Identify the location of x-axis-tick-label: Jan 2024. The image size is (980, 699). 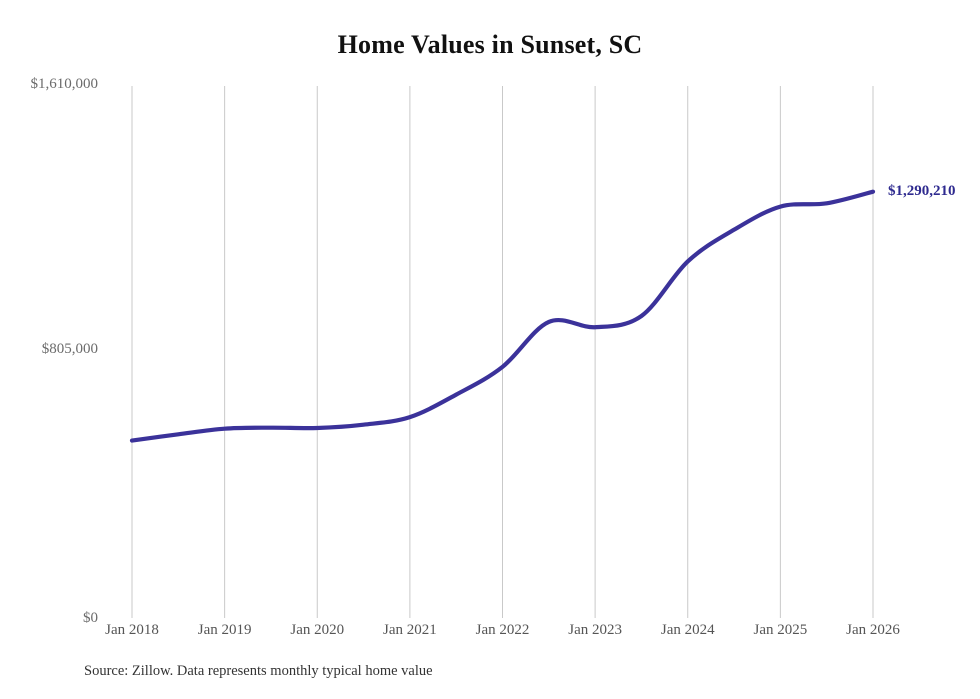
(687, 630).